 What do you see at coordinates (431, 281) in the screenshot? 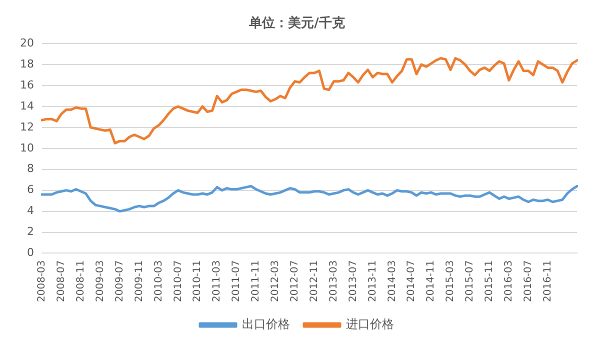
I see `x-tick-label: 2014-11` at bounding box center [431, 281].